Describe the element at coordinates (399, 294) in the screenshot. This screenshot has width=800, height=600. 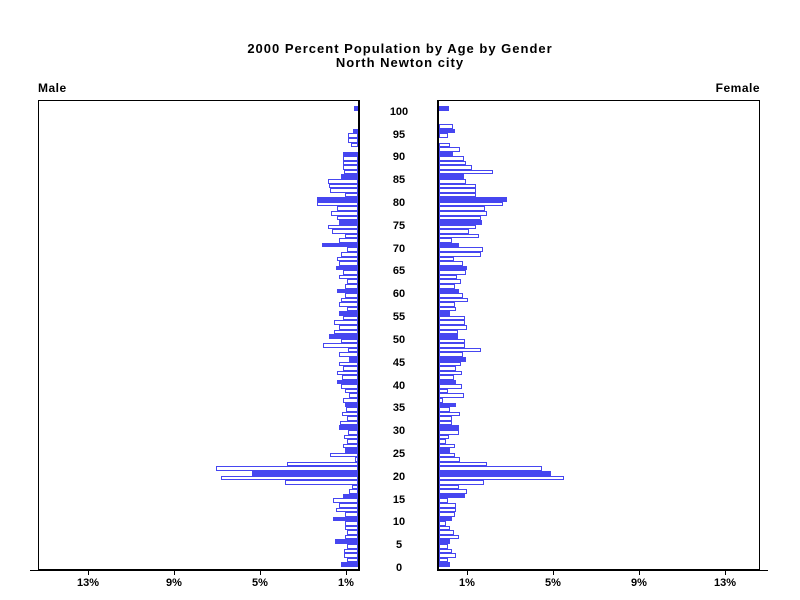
I see `age-tick-label-60: 60` at that location.